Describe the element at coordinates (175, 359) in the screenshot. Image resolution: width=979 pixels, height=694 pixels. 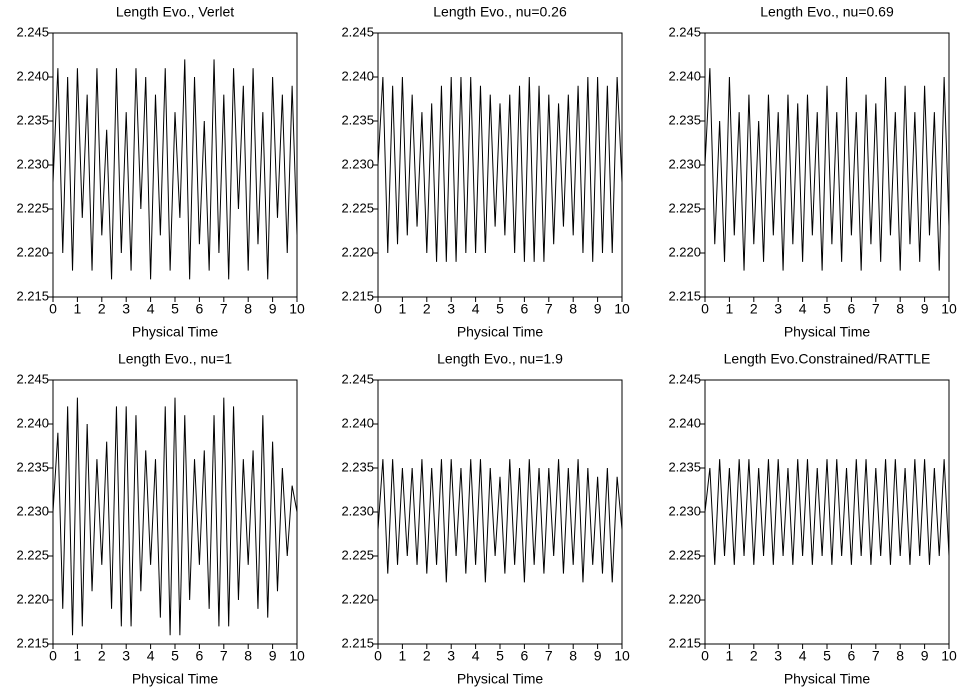
I see `subplot-title: Length Evo., nu=1` at that location.